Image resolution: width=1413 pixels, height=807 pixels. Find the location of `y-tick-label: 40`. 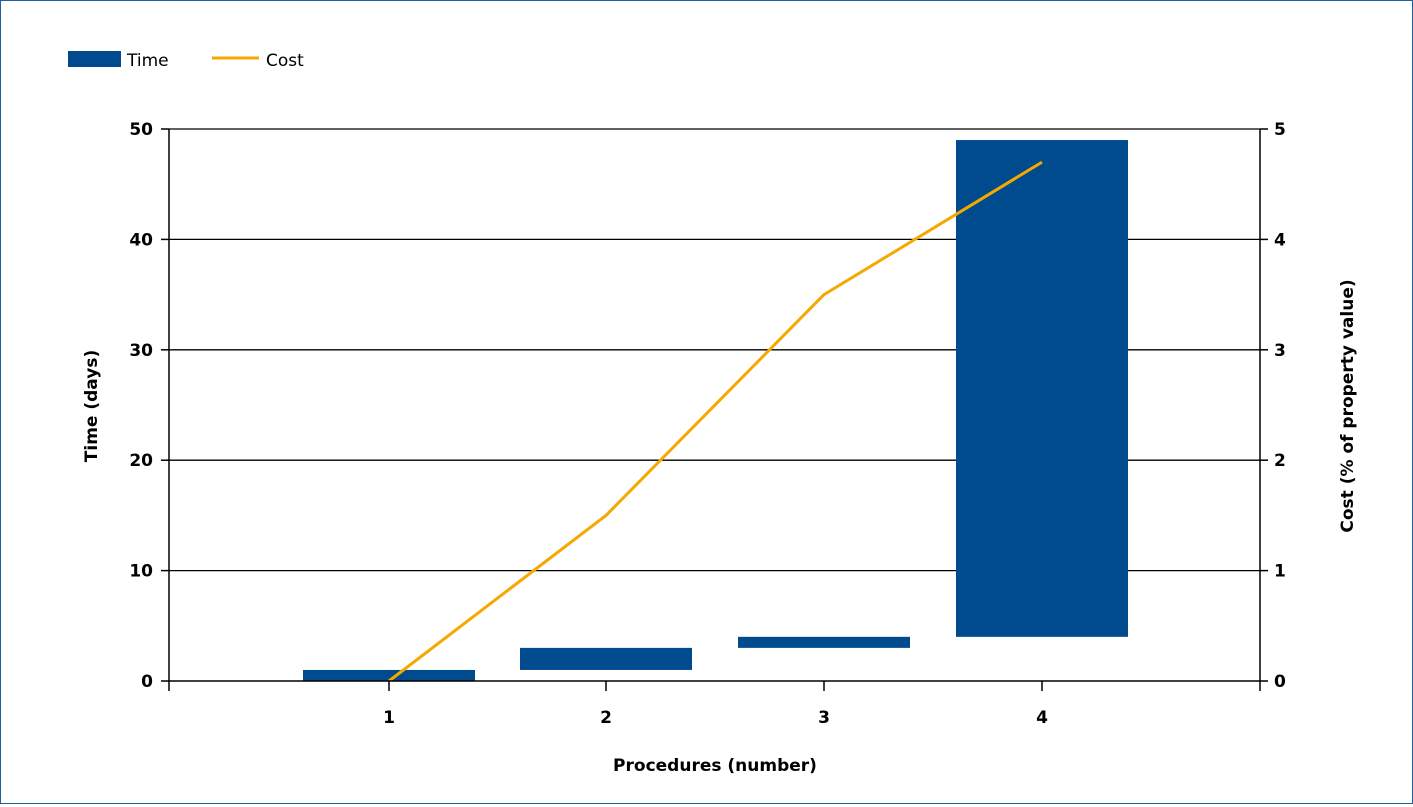

y-tick-label: 40 is located at coordinates (141, 240).